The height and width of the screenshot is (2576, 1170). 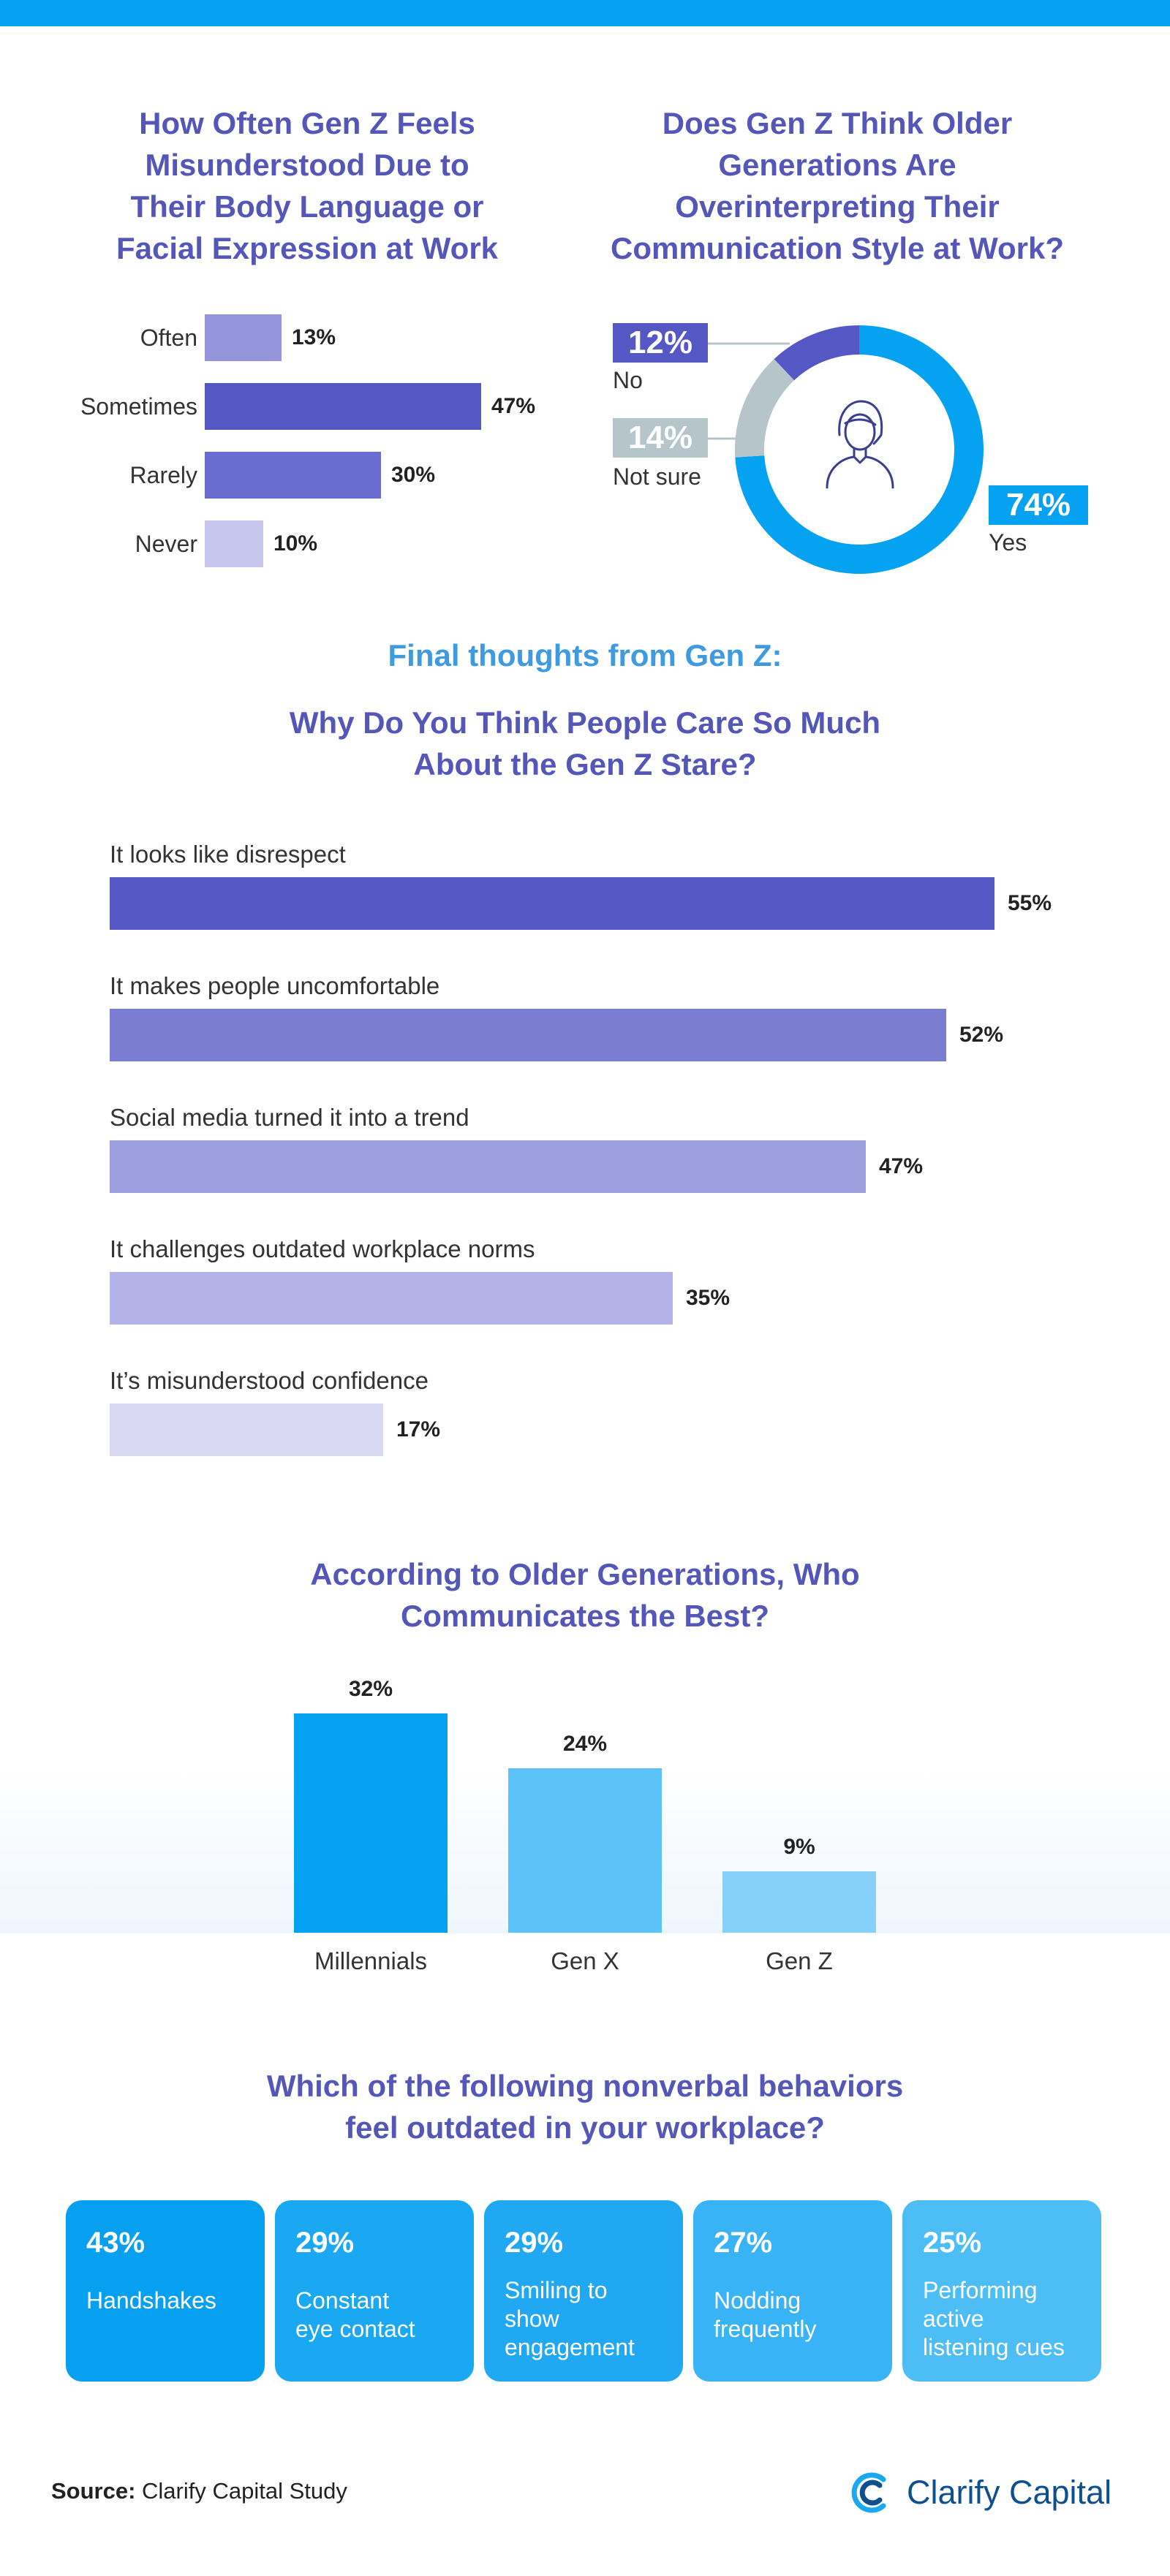 What do you see at coordinates (585, 1616) in the screenshot?
I see `chart4-title-line: Communicates the Best?` at bounding box center [585, 1616].